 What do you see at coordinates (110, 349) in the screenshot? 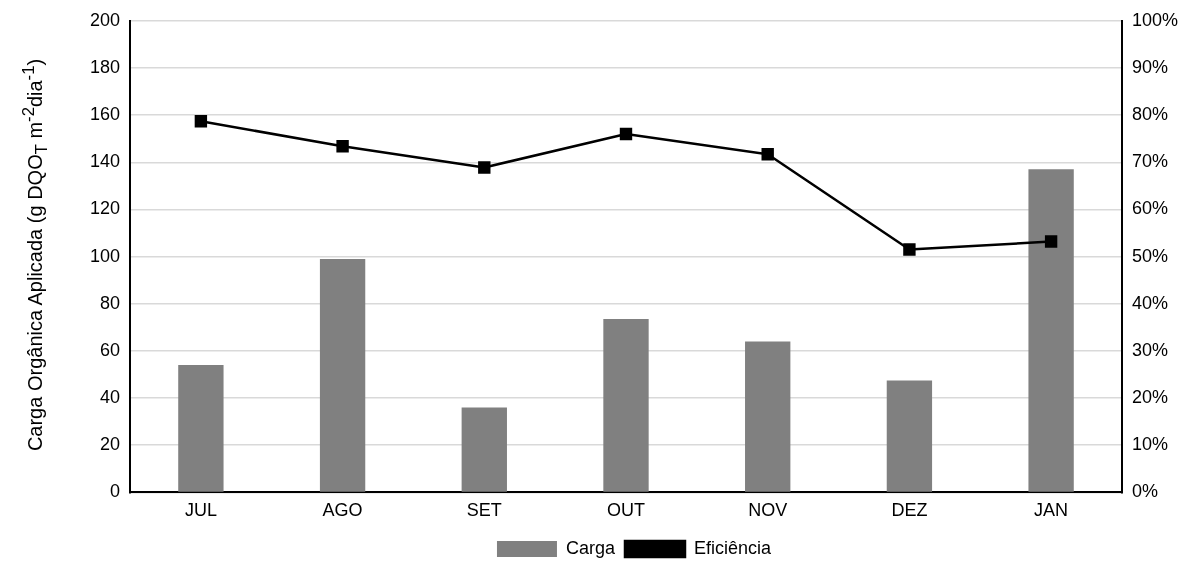
I see `y-tick-label: 60` at bounding box center [110, 349].